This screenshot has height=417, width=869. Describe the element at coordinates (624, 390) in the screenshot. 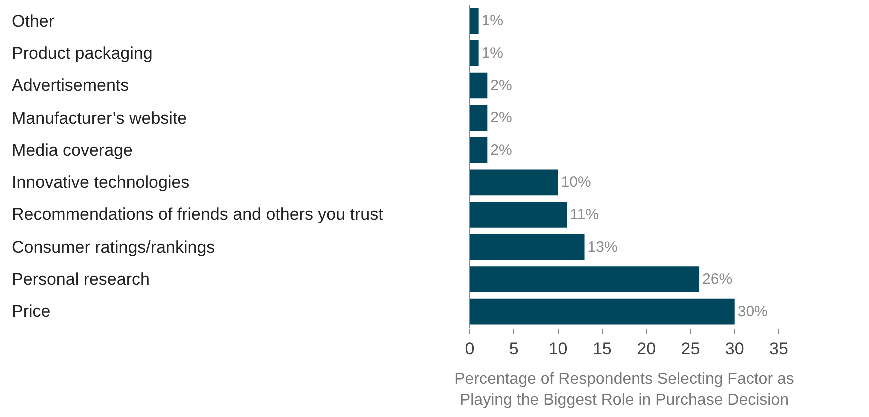

I see `x-axis-title: Percentage of Respondents Selecting Factor as Playing the Biggest Role in Purchase Decision` at that location.